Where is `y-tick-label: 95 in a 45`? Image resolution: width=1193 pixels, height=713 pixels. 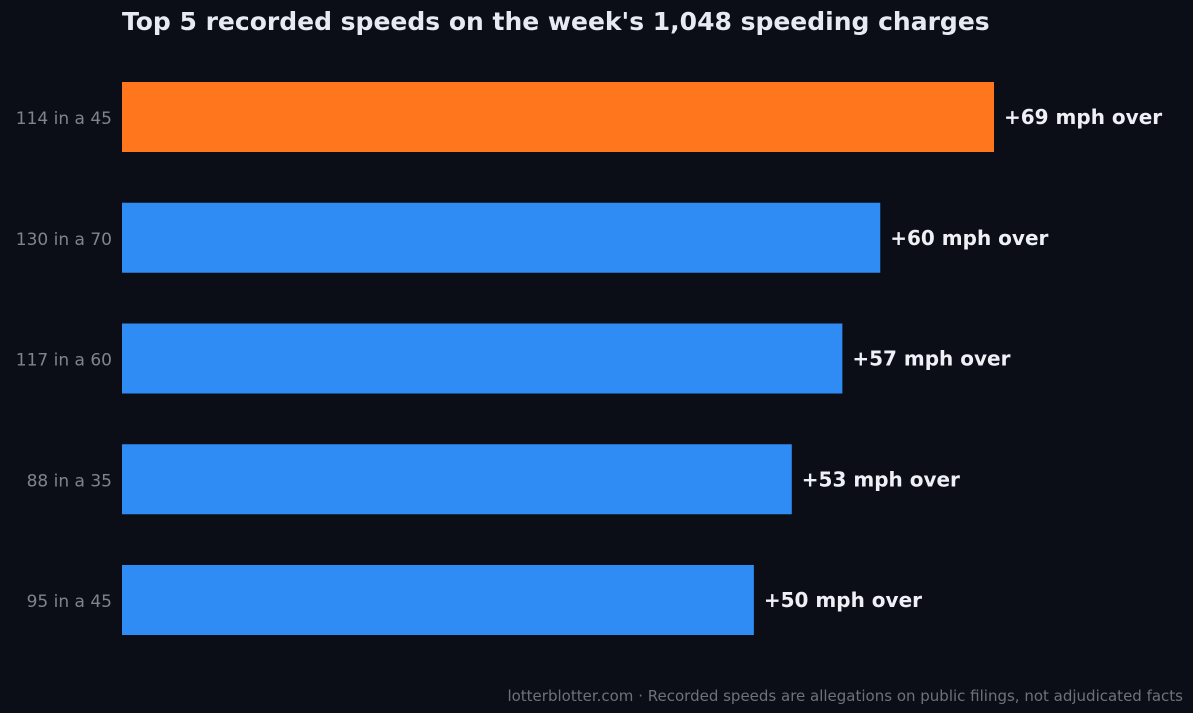
y-tick-label: 95 in a 45 is located at coordinates (69, 602).